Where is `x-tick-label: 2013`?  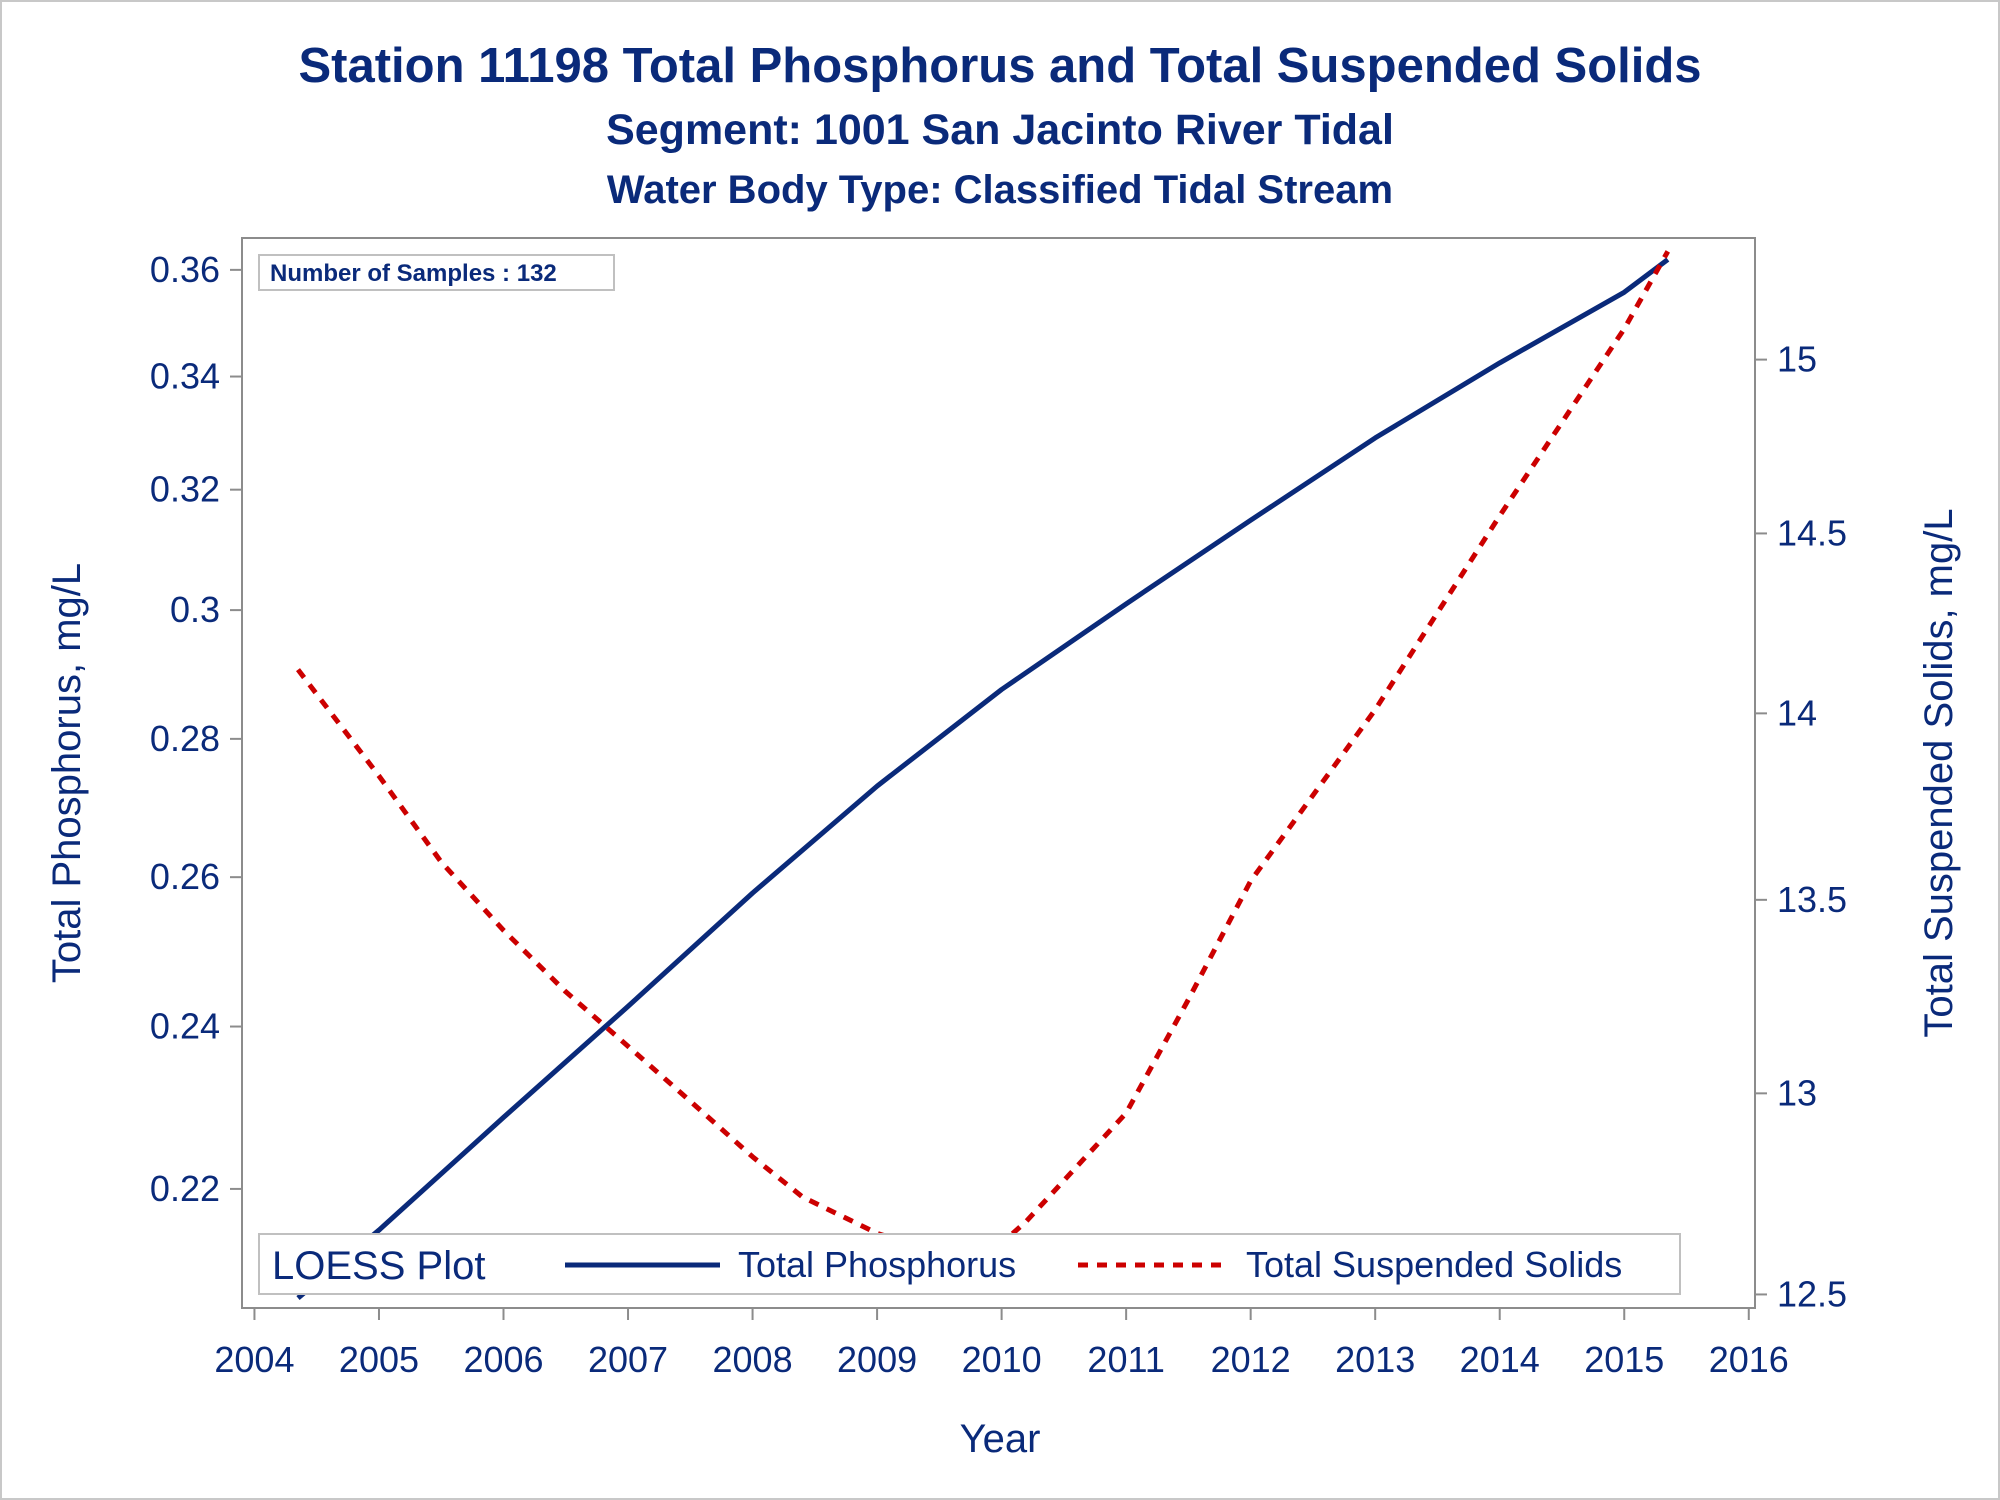 x-tick-label: 2013 is located at coordinates (1375, 1359).